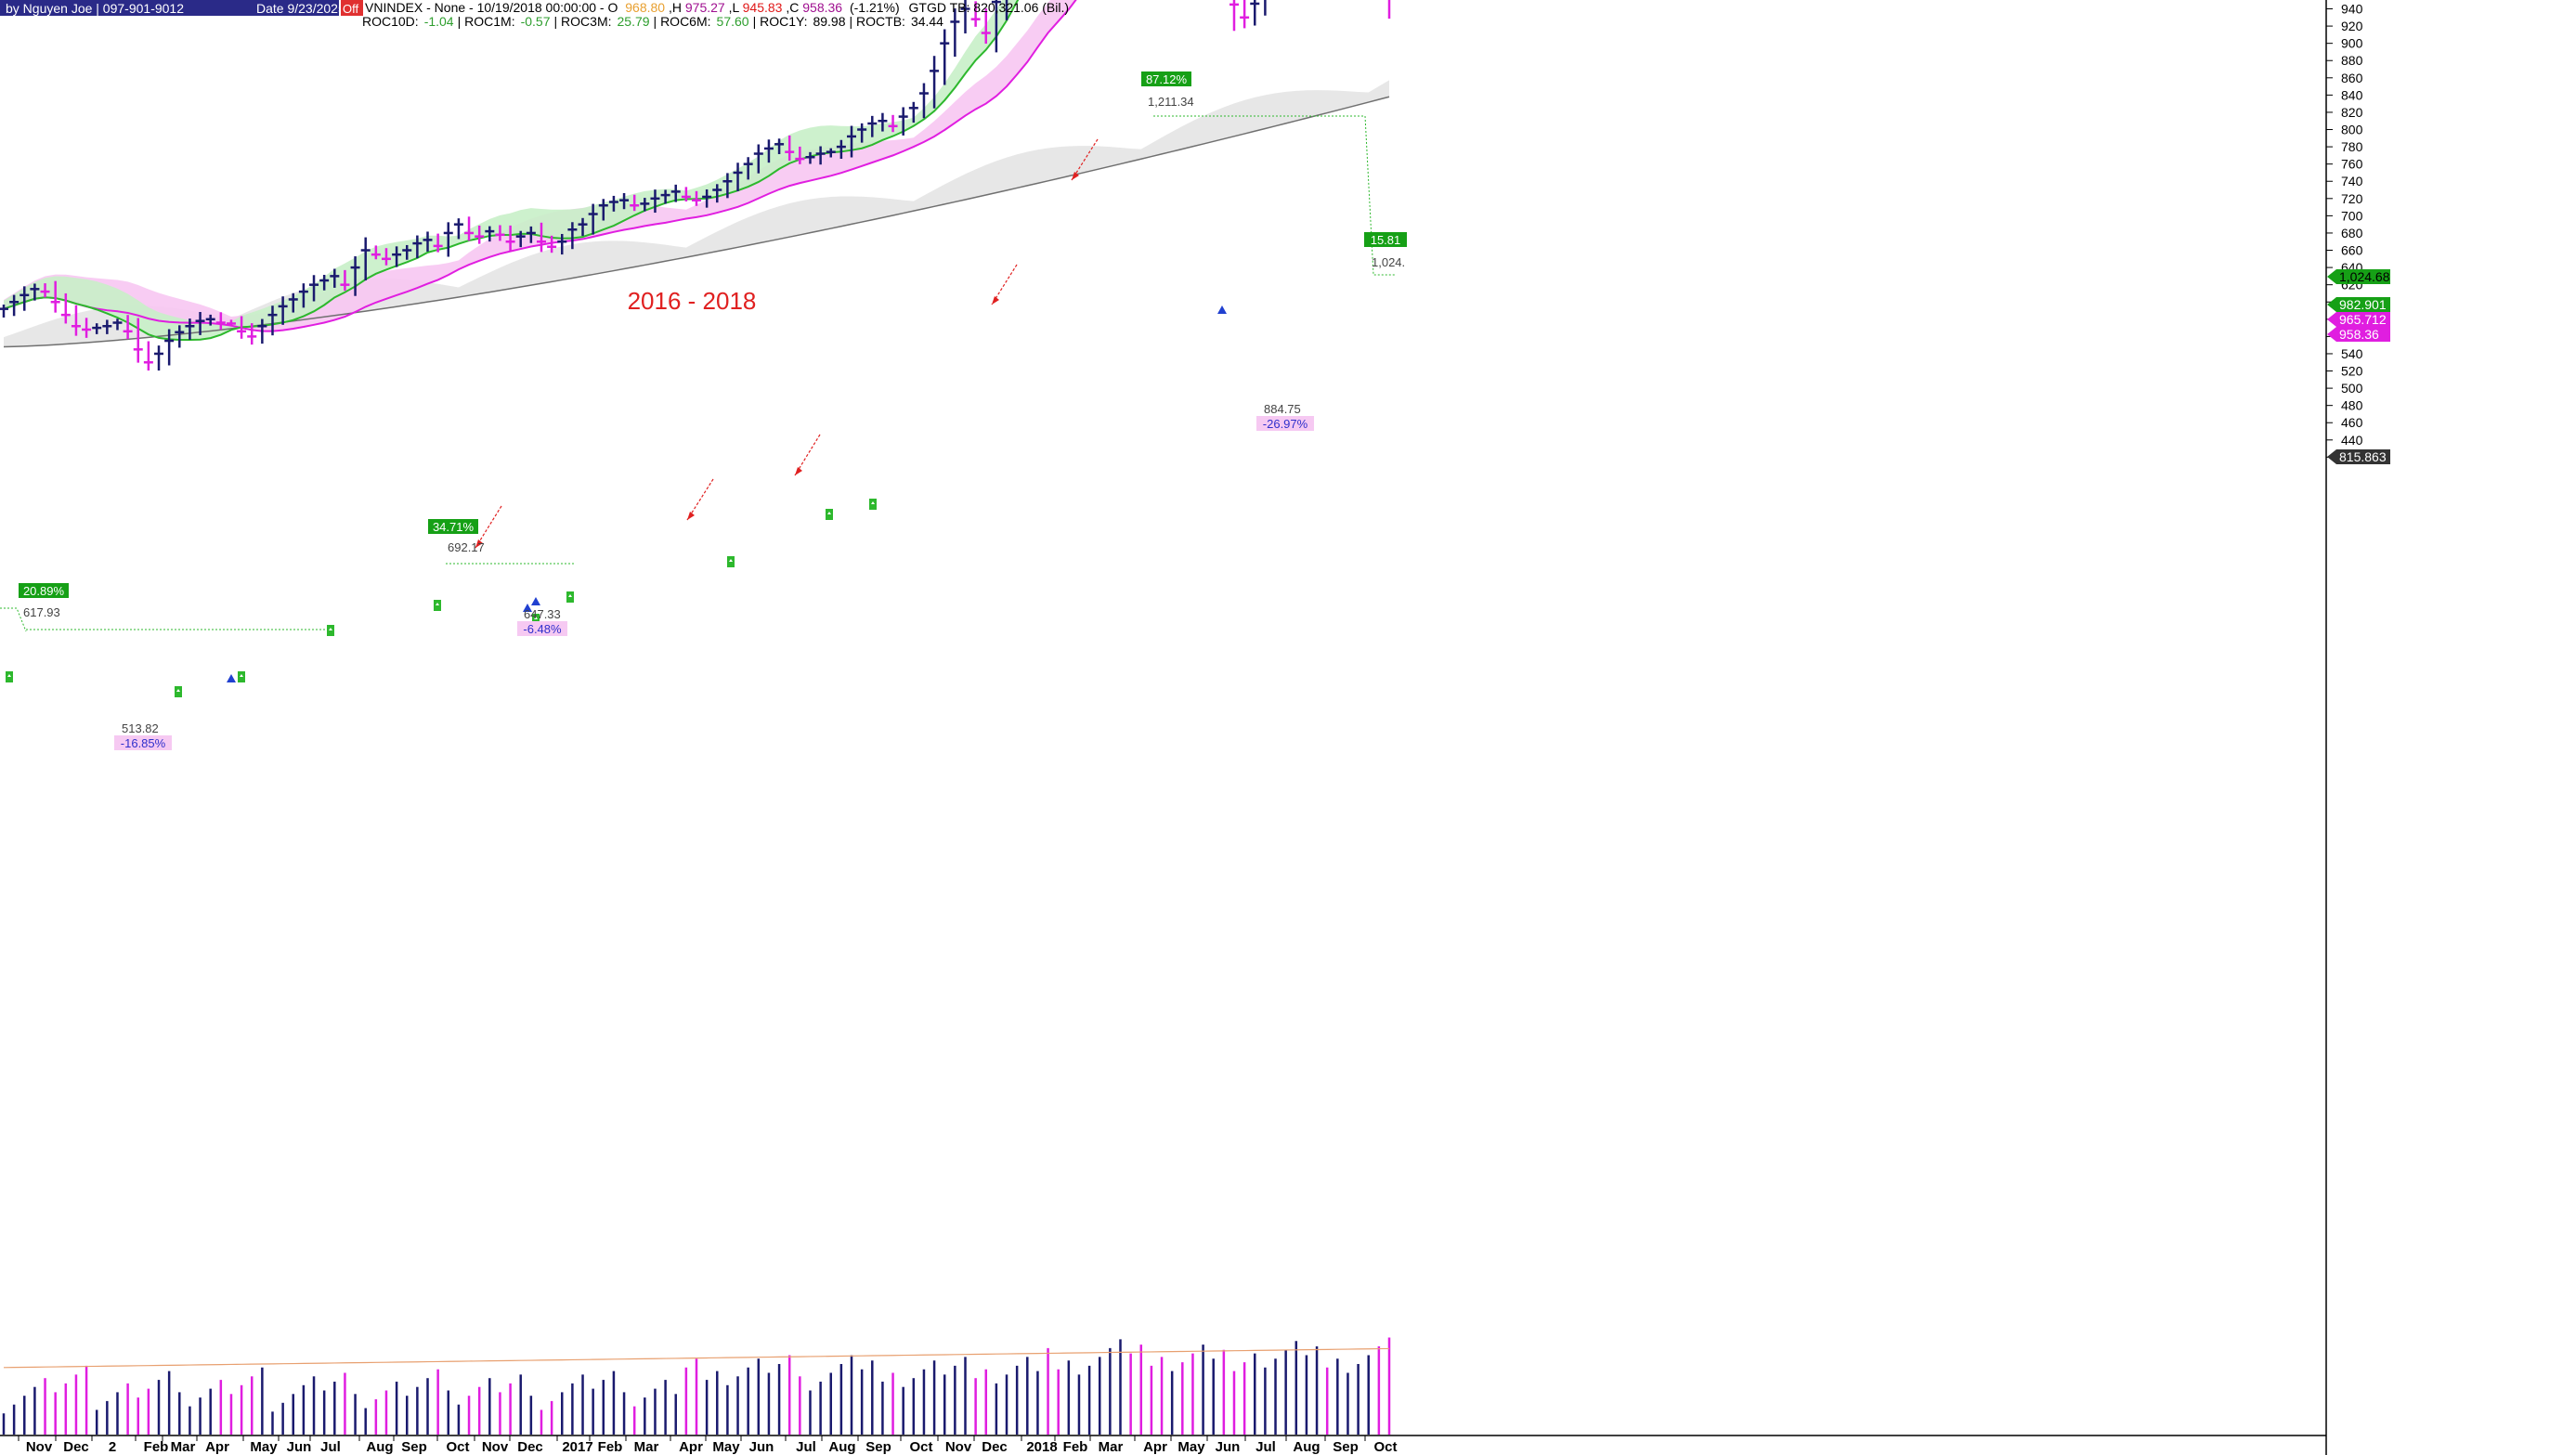  I want to click on fast-ma-band, so click(512, 170).